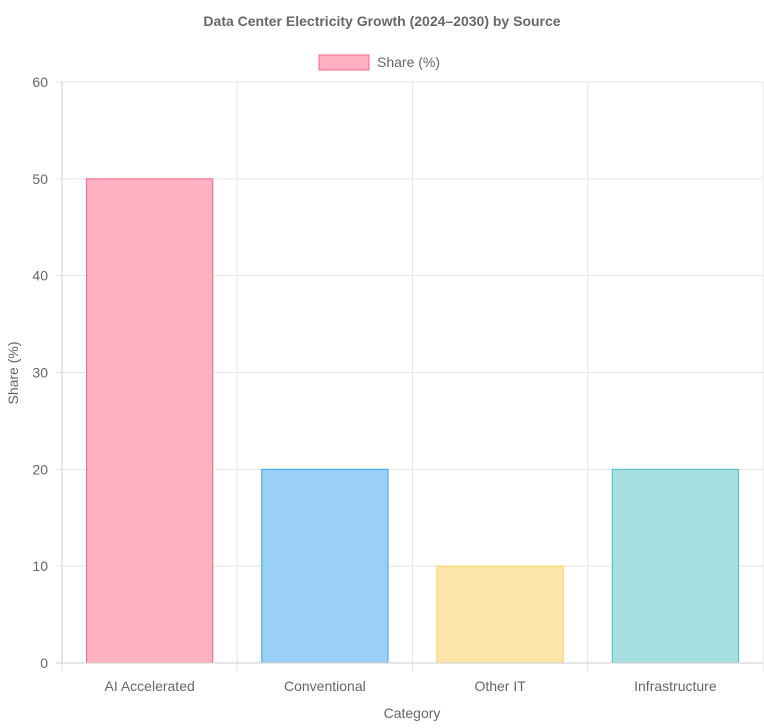 This screenshot has width=764, height=728. I want to click on y-tick-label: 60, so click(40, 82).